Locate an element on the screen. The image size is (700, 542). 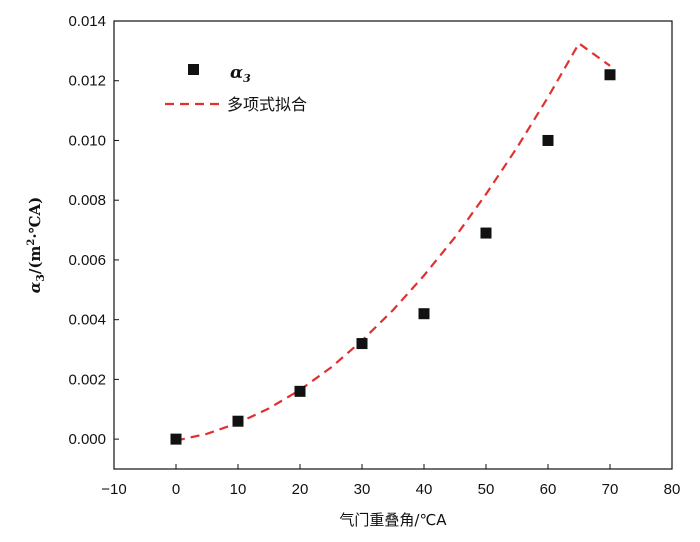
y-axis-title-subscript: 3 is located at coordinates (40, 278).